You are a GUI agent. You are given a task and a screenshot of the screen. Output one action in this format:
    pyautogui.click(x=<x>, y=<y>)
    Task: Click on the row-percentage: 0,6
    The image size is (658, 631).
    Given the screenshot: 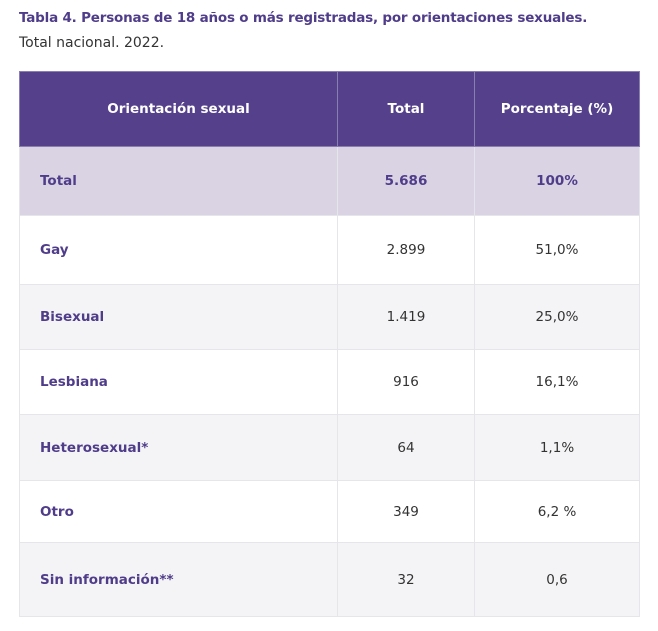 What is the action you would take?
    pyautogui.click(x=557, y=579)
    